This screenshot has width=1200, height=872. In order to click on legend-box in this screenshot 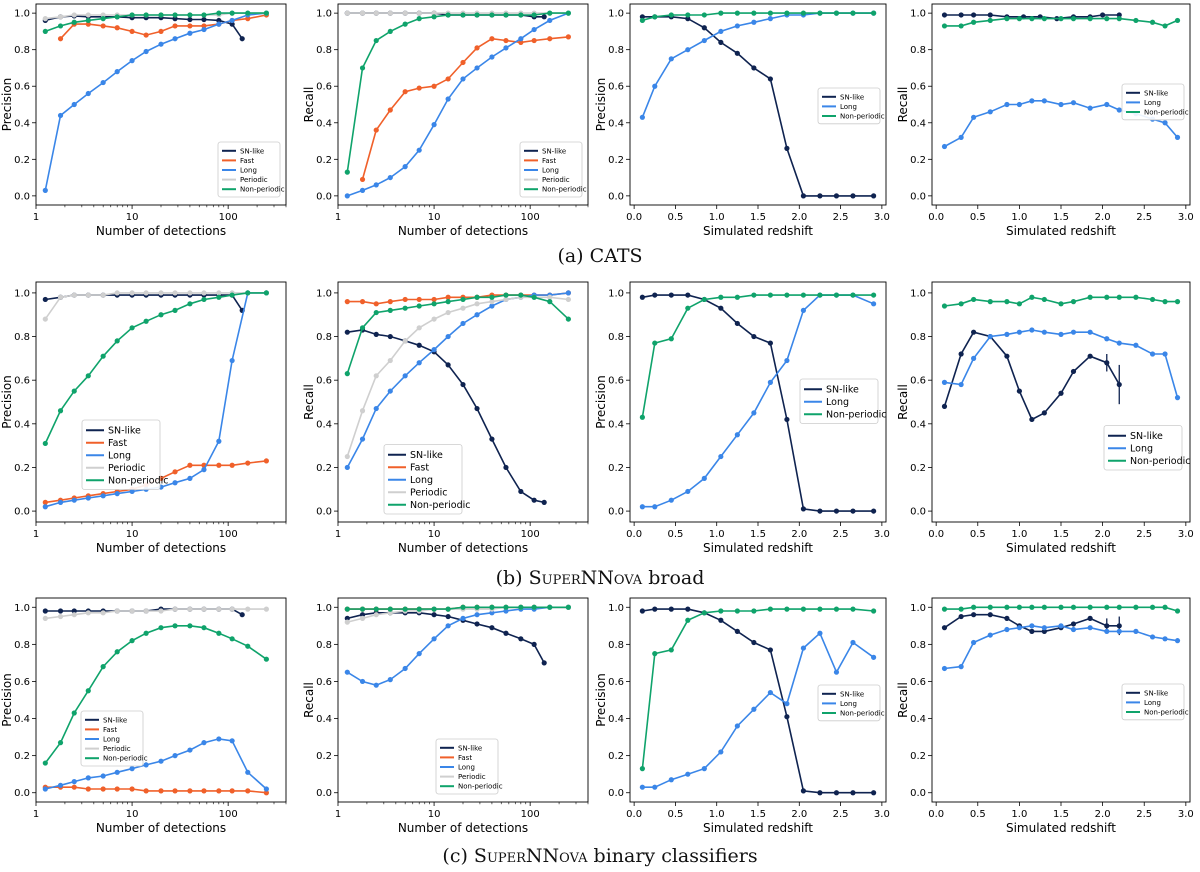, I will do `click(423, 479)`.